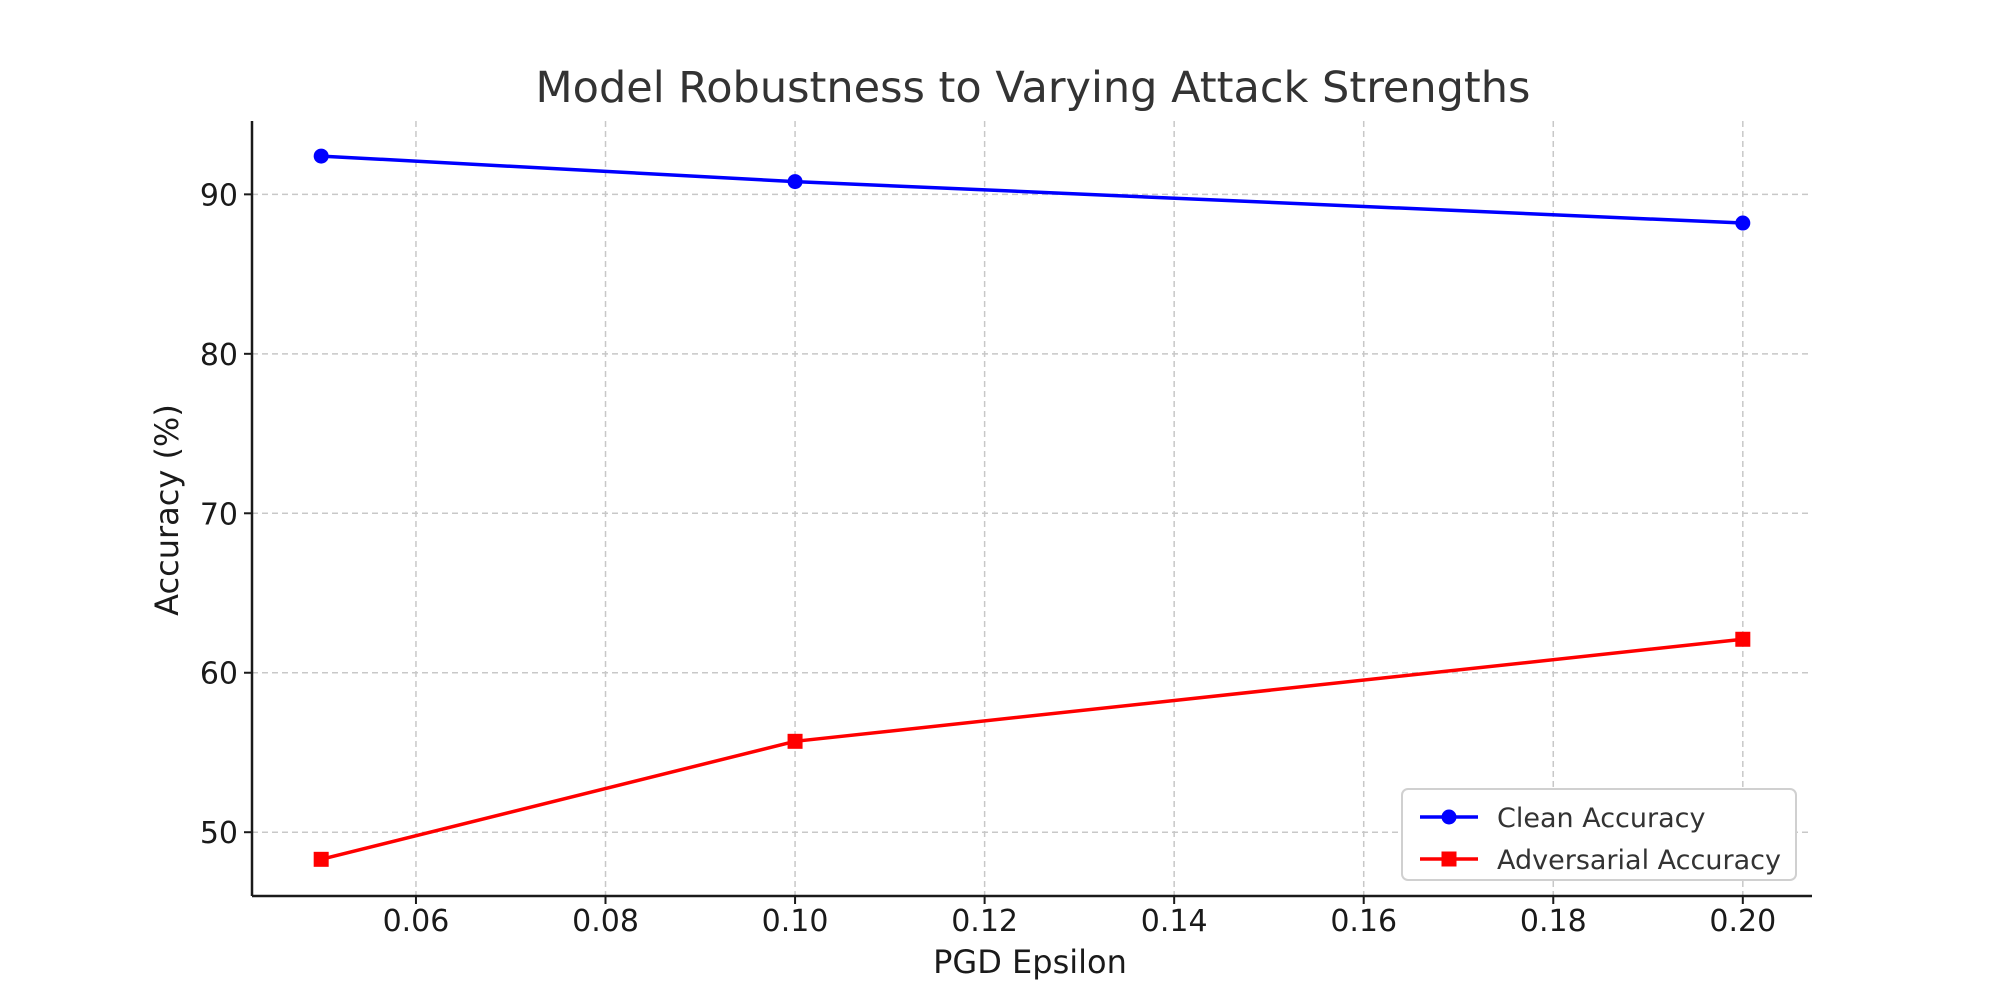 The image size is (2000, 1000). I want to click on x-tick-label: 0.16, so click(1363, 921).